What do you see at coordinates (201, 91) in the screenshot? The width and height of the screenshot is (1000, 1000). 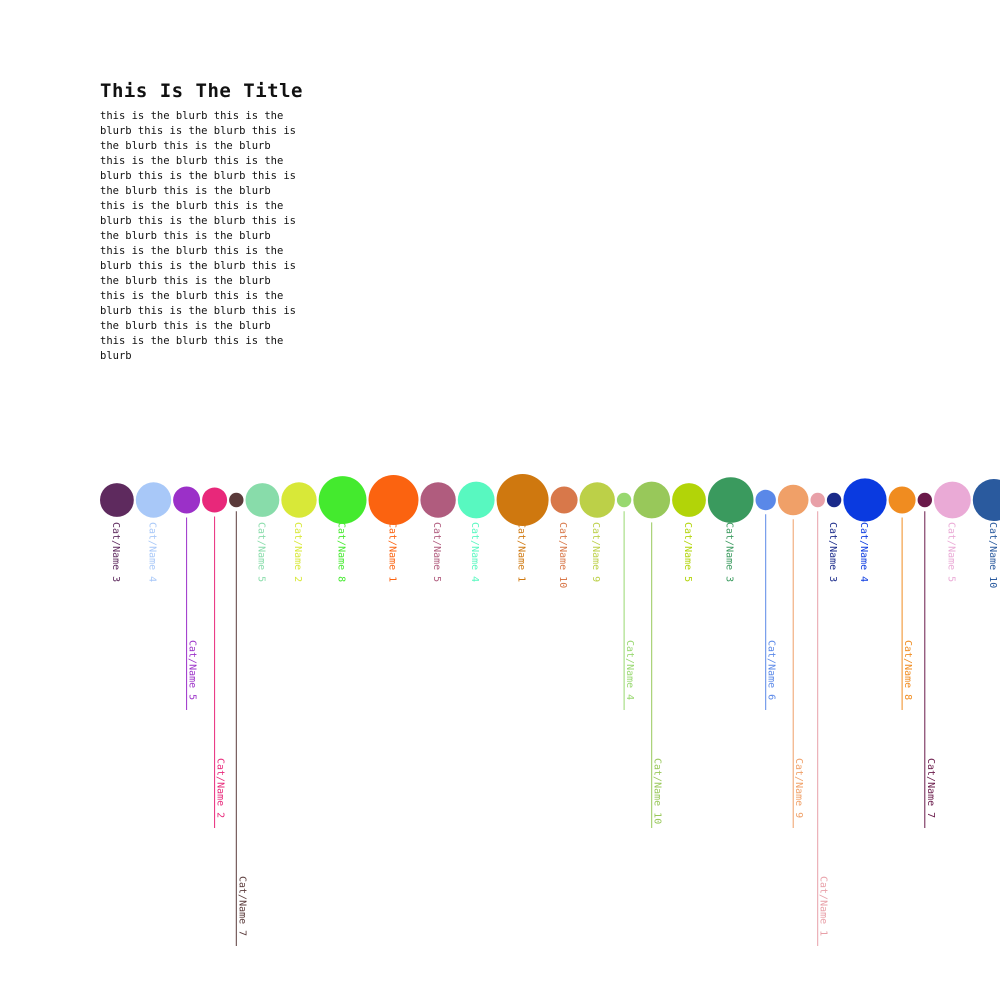 I see `chart-title: This Is The Title` at bounding box center [201, 91].